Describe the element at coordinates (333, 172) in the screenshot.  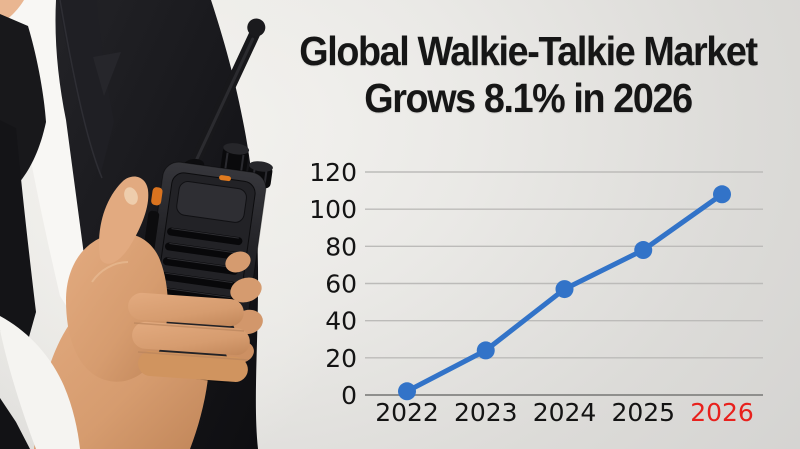
I see `y-tick-label: 120` at that location.